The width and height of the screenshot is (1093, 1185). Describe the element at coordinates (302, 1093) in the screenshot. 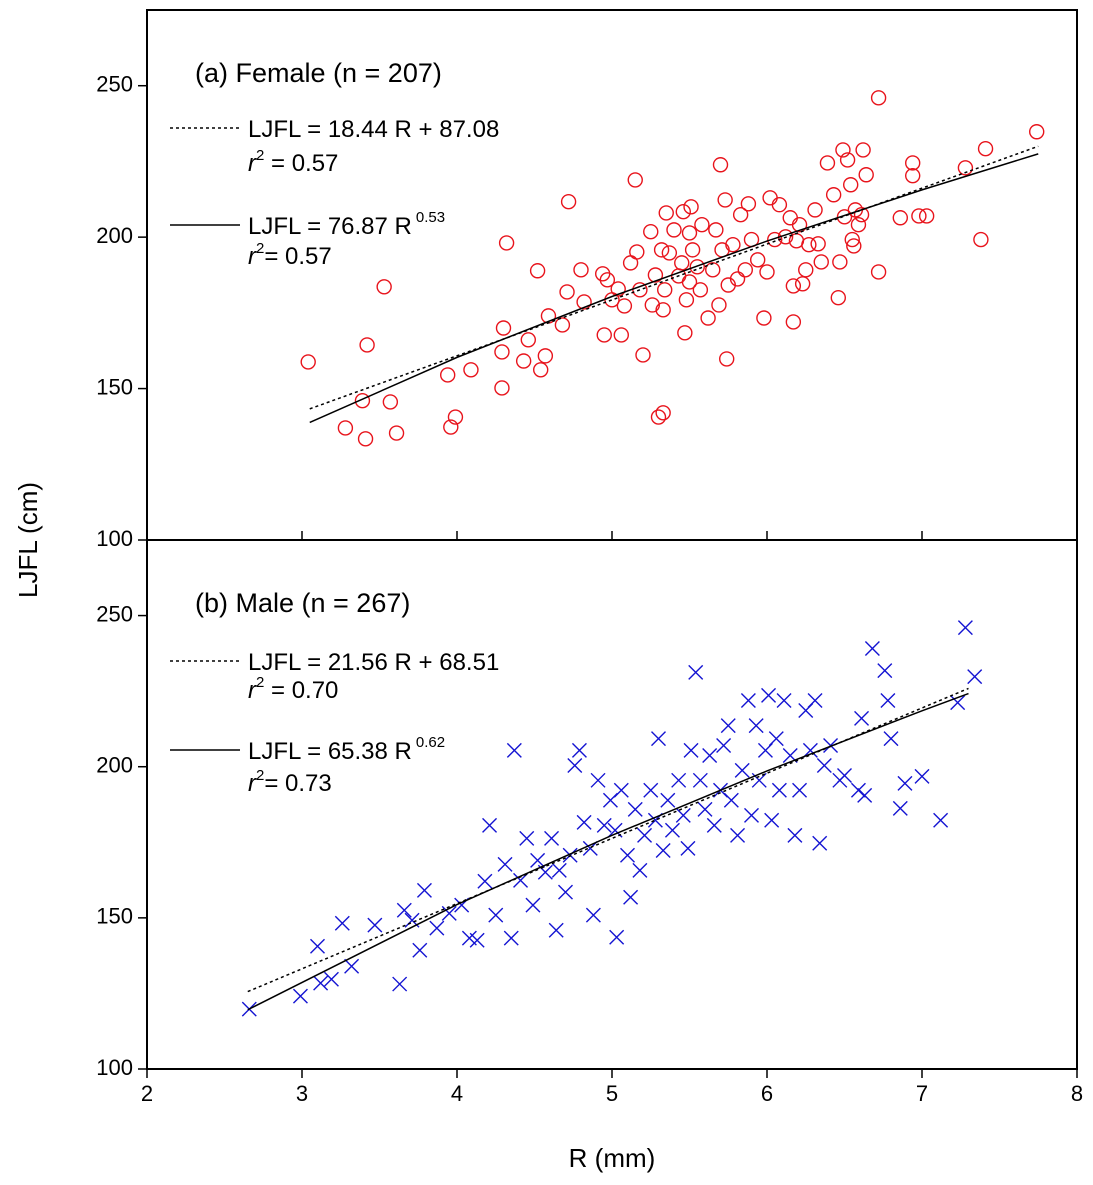

I see `x-tick-label: 3` at that location.